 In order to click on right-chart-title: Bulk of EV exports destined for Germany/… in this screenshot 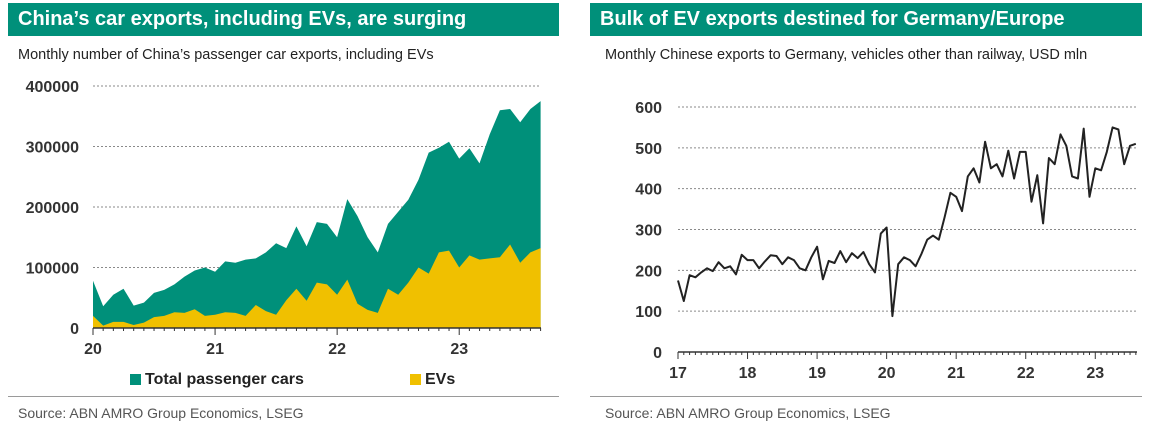, I will do `click(866, 19)`.